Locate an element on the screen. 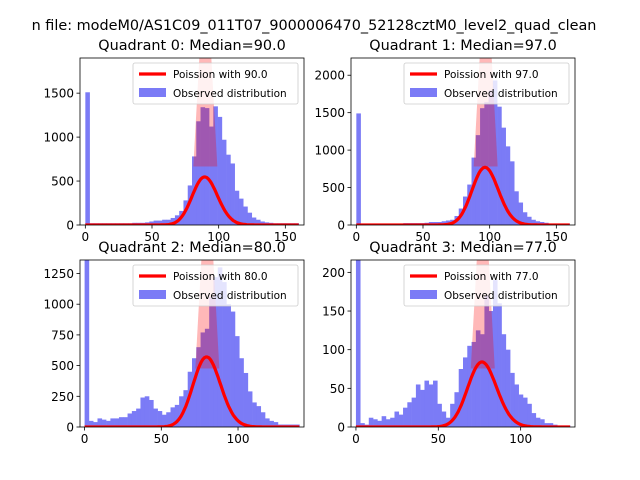 Image resolution: width=640 pixels, height=480 pixels. y-tick-label: 250 is located at coordinates (62, 397).